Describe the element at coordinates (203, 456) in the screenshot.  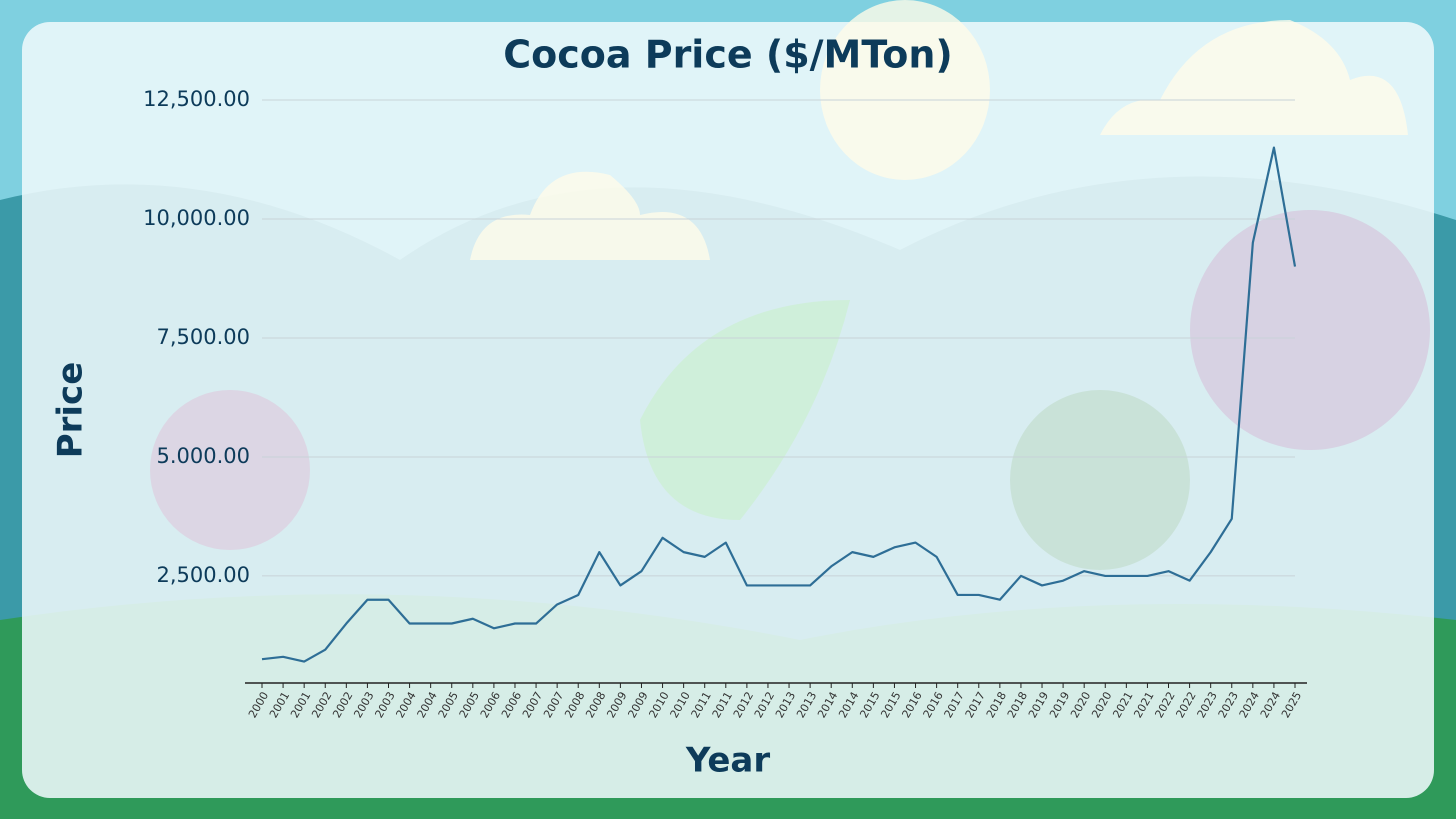
I see `y-tick-label: 5.000.00` at that location.